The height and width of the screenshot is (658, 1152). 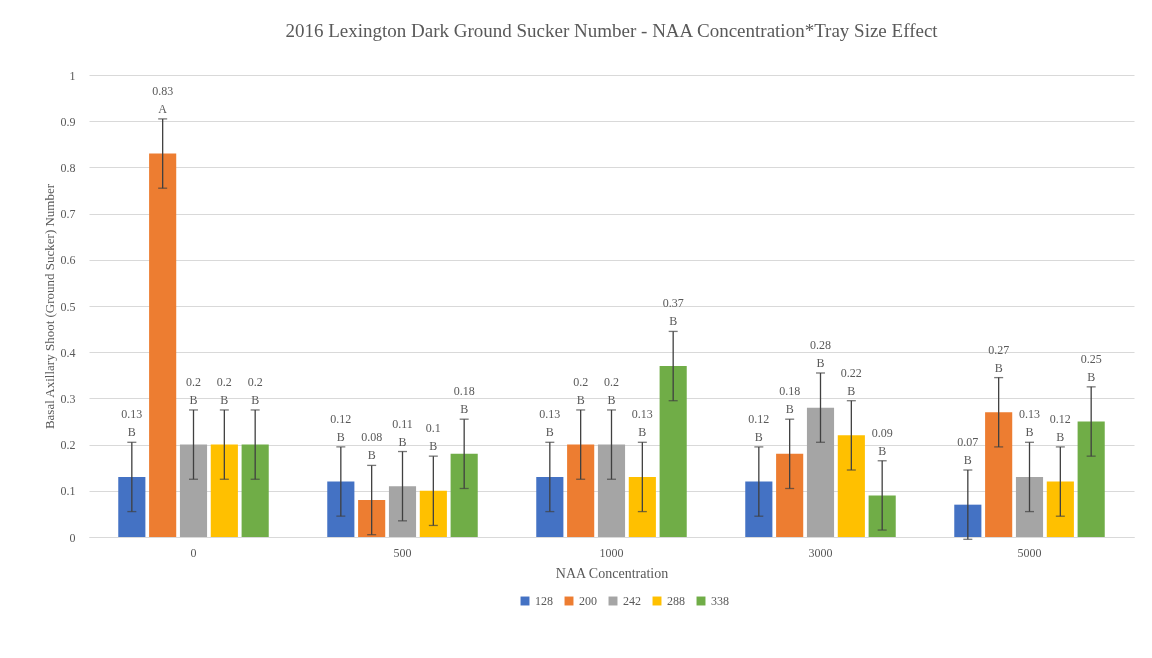 I want to click on data-label: 0.22 B, so click(x=851, y=381).